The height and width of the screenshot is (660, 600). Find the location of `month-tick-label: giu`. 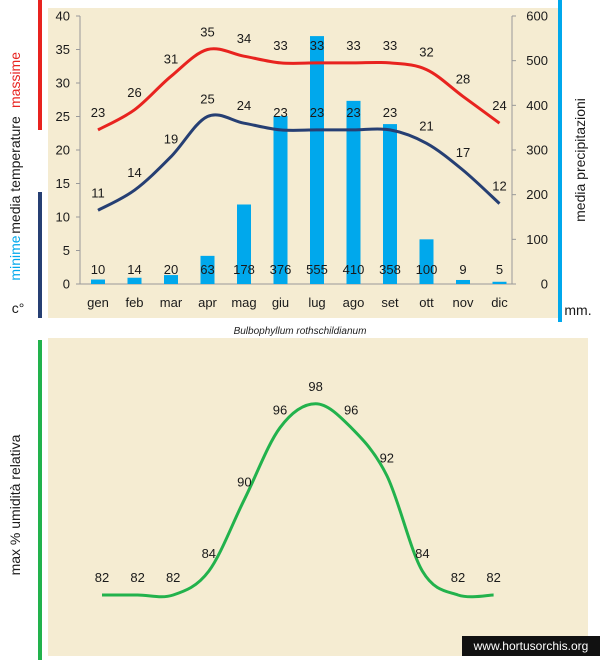

month-tick-label: giu is located at coordinates (280, 302).